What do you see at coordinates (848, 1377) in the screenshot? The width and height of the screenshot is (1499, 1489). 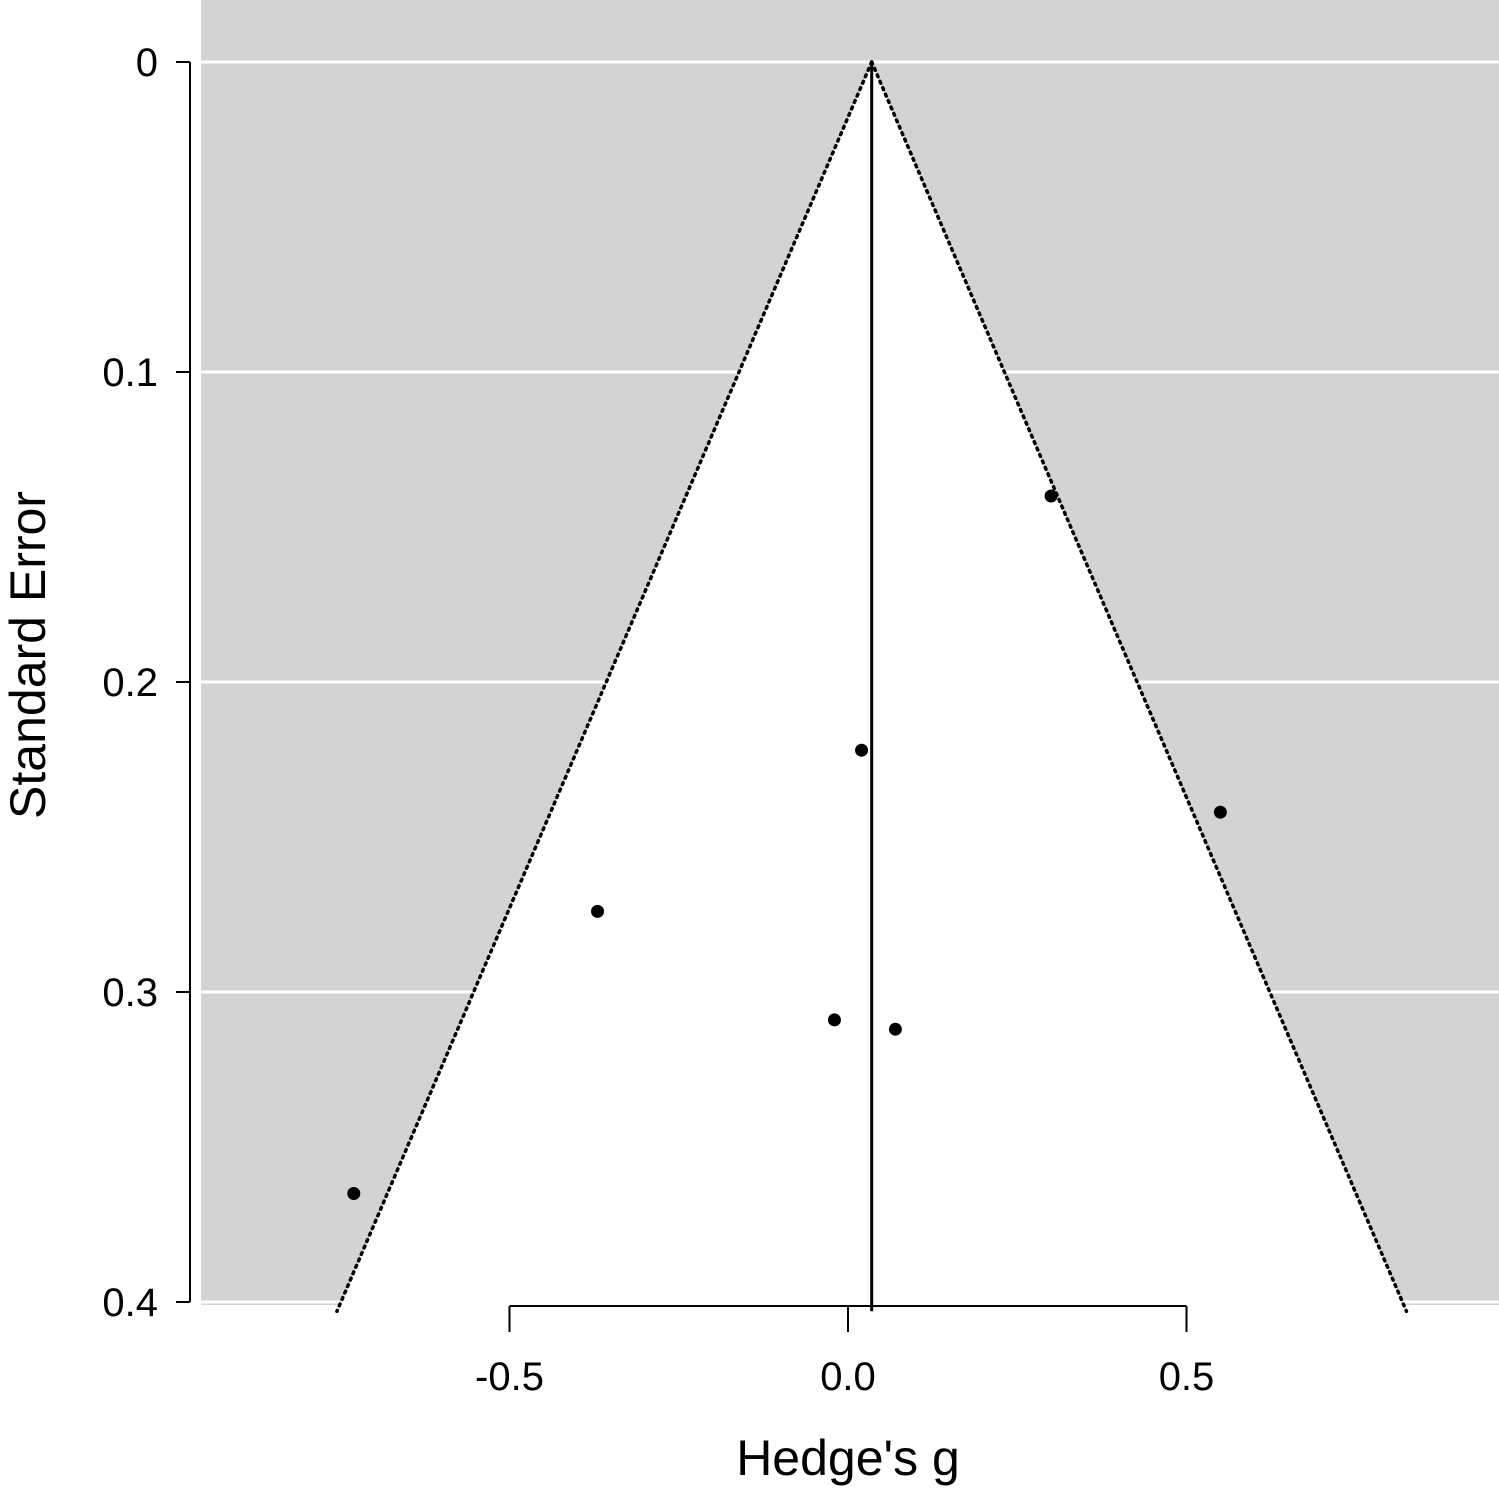 I see `x-tick-label-1: 0.0` at bounding box center [848, 1377].